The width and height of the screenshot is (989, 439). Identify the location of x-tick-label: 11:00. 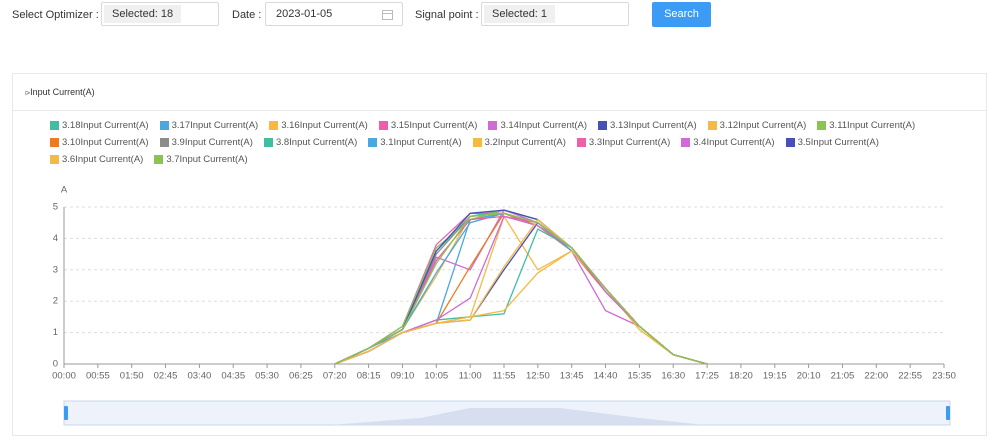
(470, 376).